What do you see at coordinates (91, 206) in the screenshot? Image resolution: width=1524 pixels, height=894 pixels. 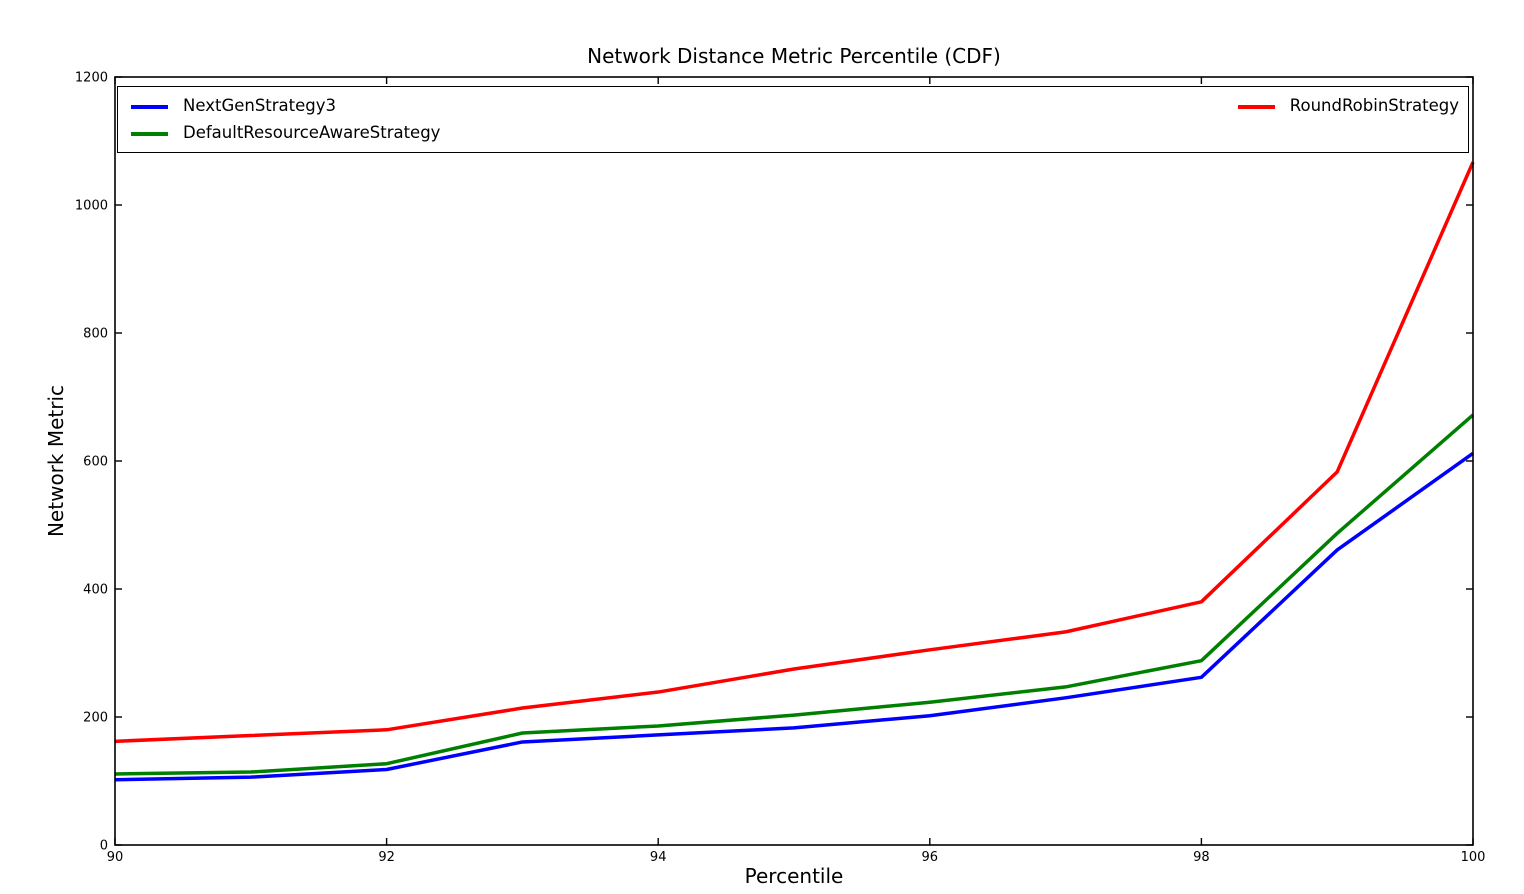 I see `y-tick-label: 1000` at bounding box center [91, 206].